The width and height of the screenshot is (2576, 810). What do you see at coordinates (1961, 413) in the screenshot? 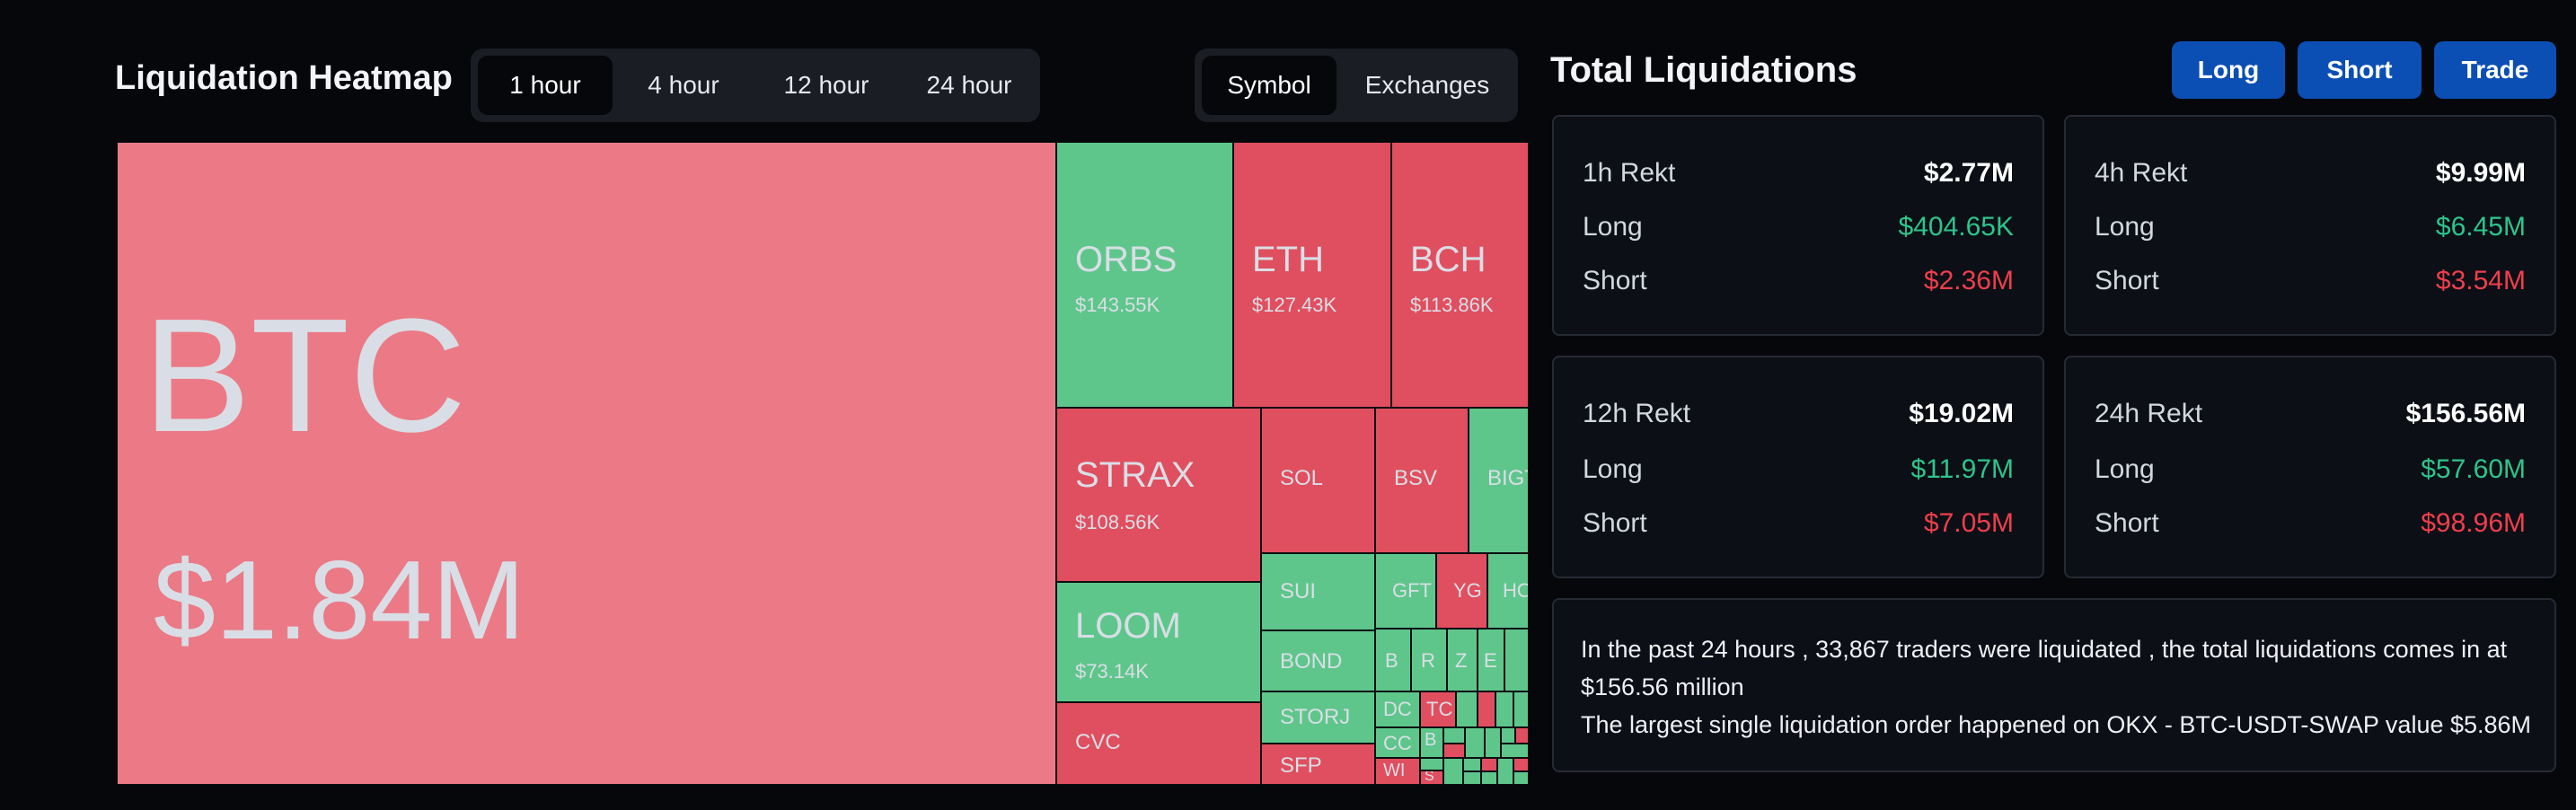
I see `card-total: $19.02M` at bounding box center [1961, 413].